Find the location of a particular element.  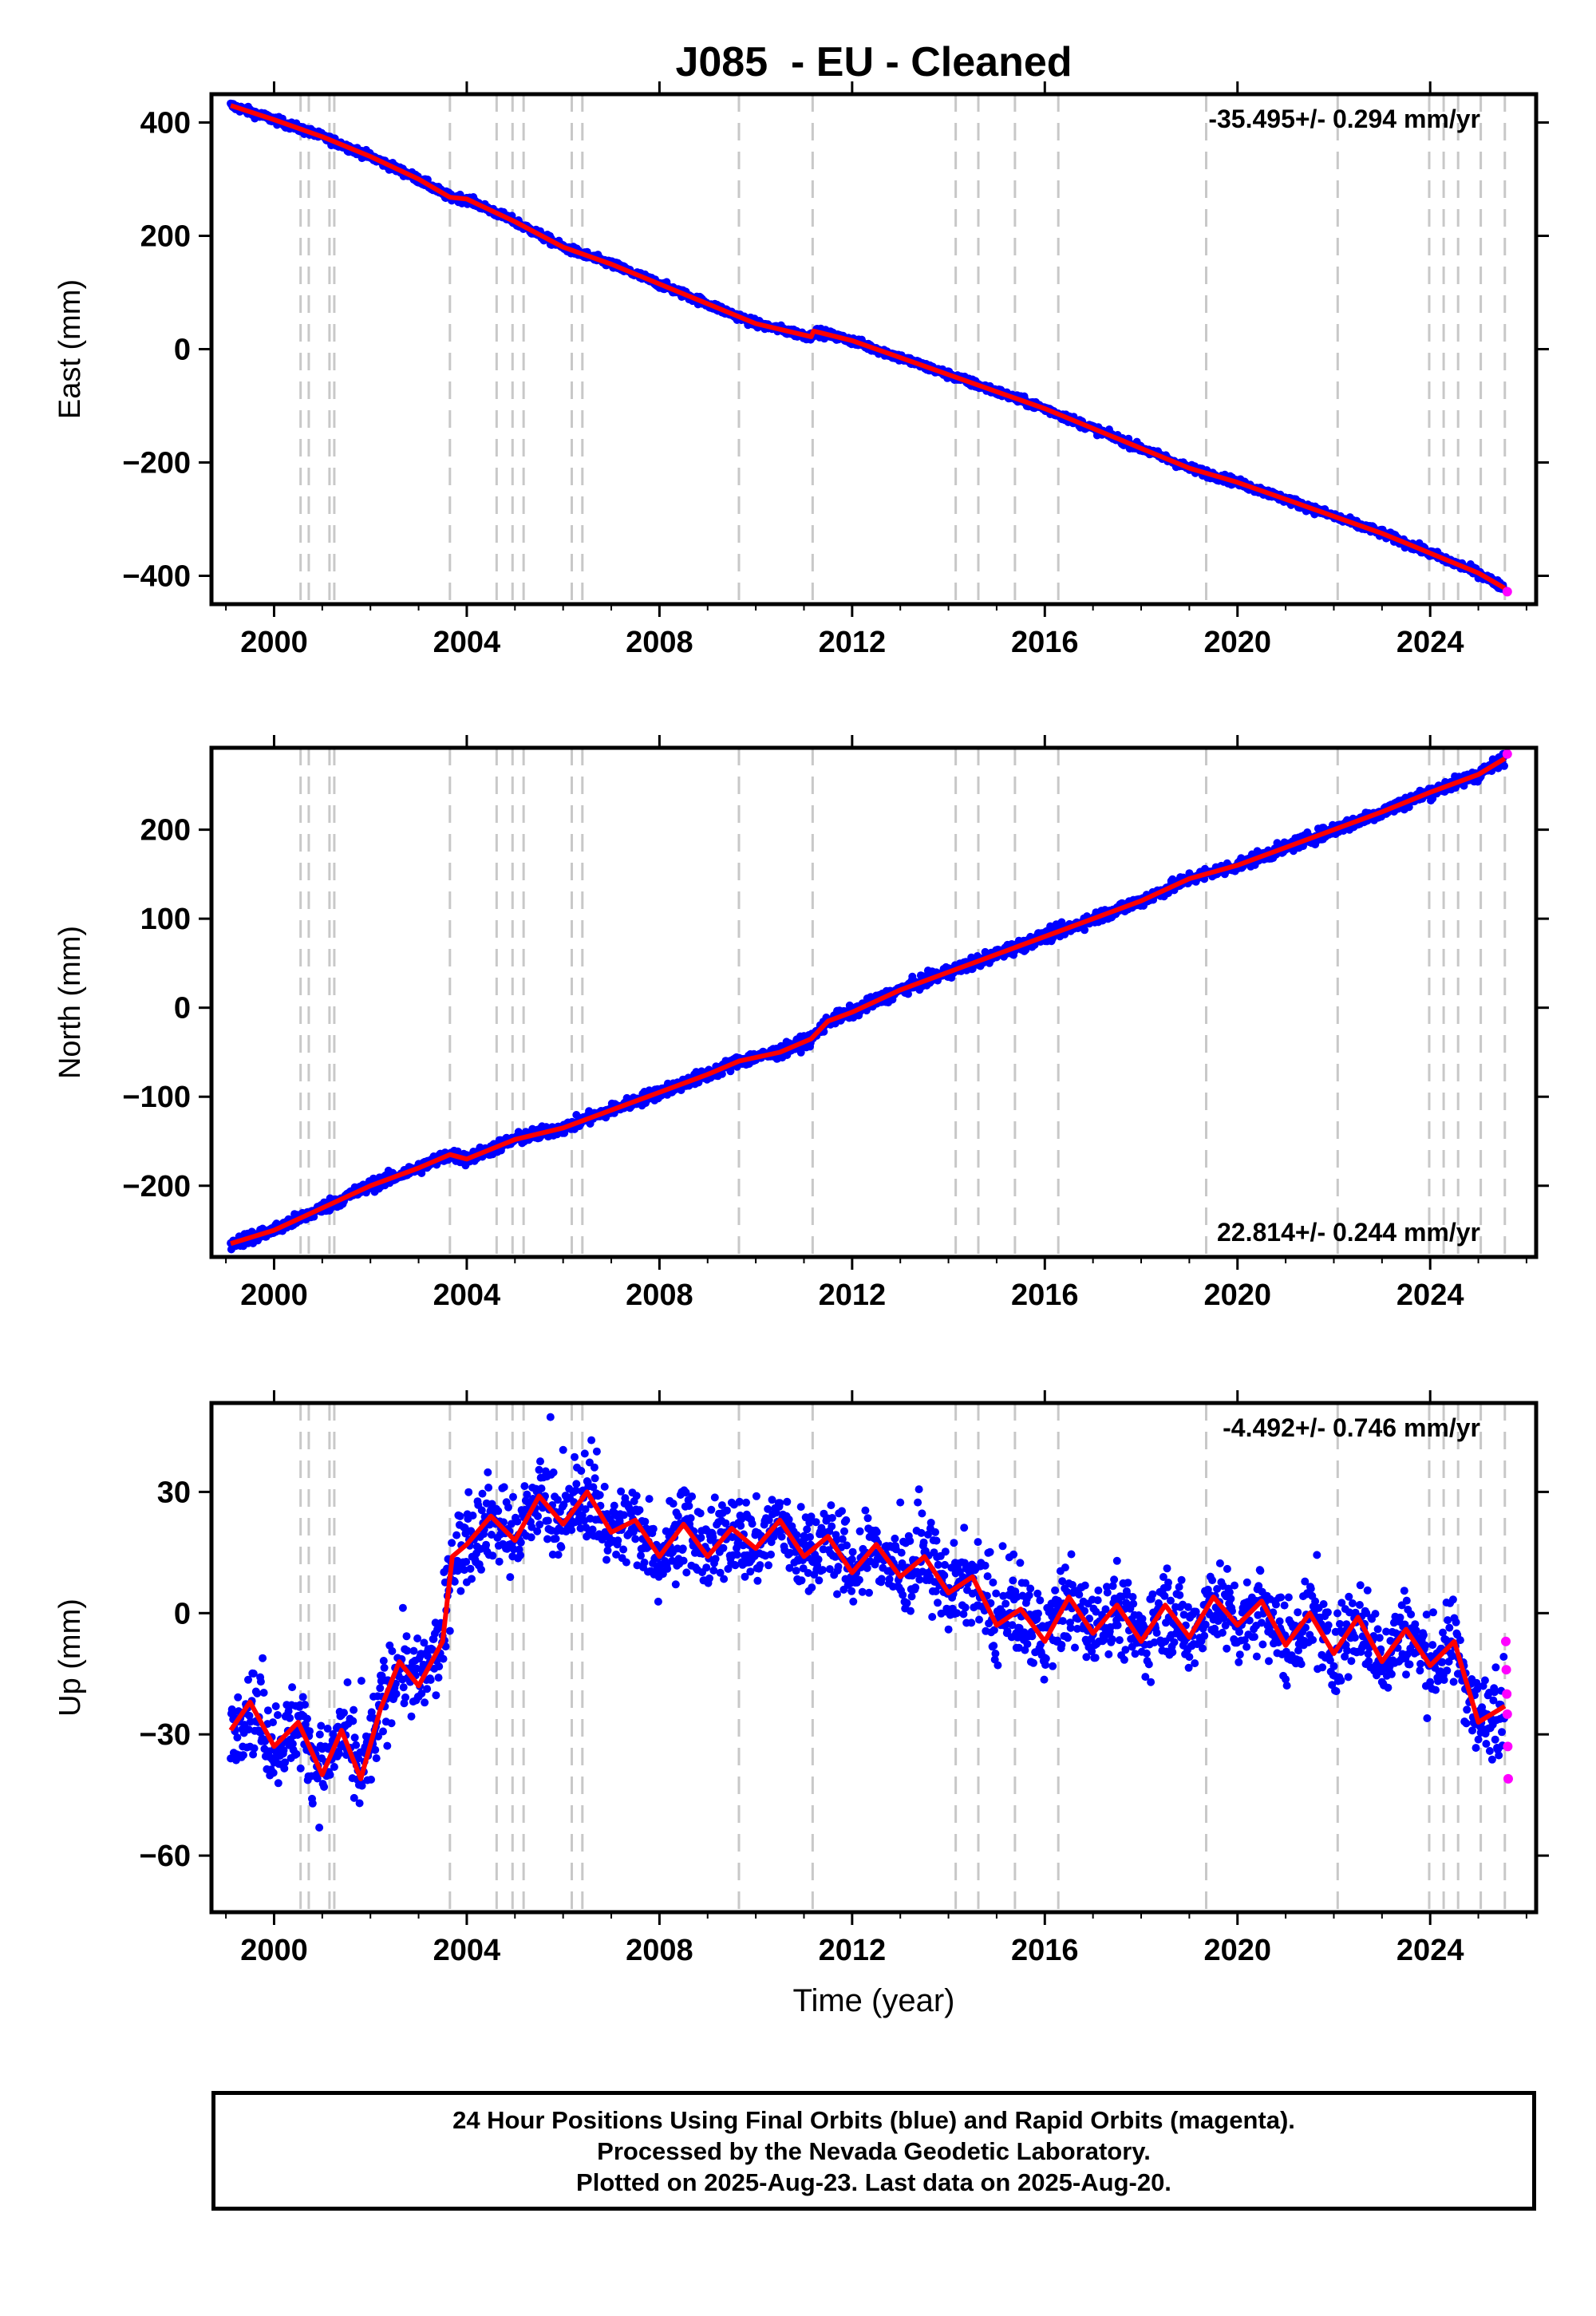

east-y-label: East (mm) is located at coordinates (70, 349).